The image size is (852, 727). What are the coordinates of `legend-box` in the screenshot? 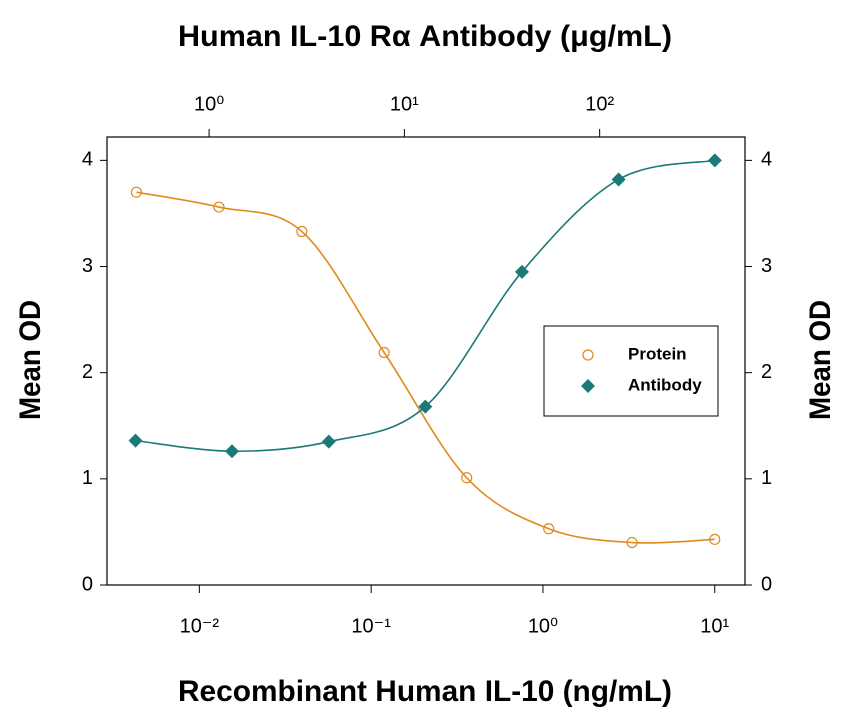 It's located at (631, 371).